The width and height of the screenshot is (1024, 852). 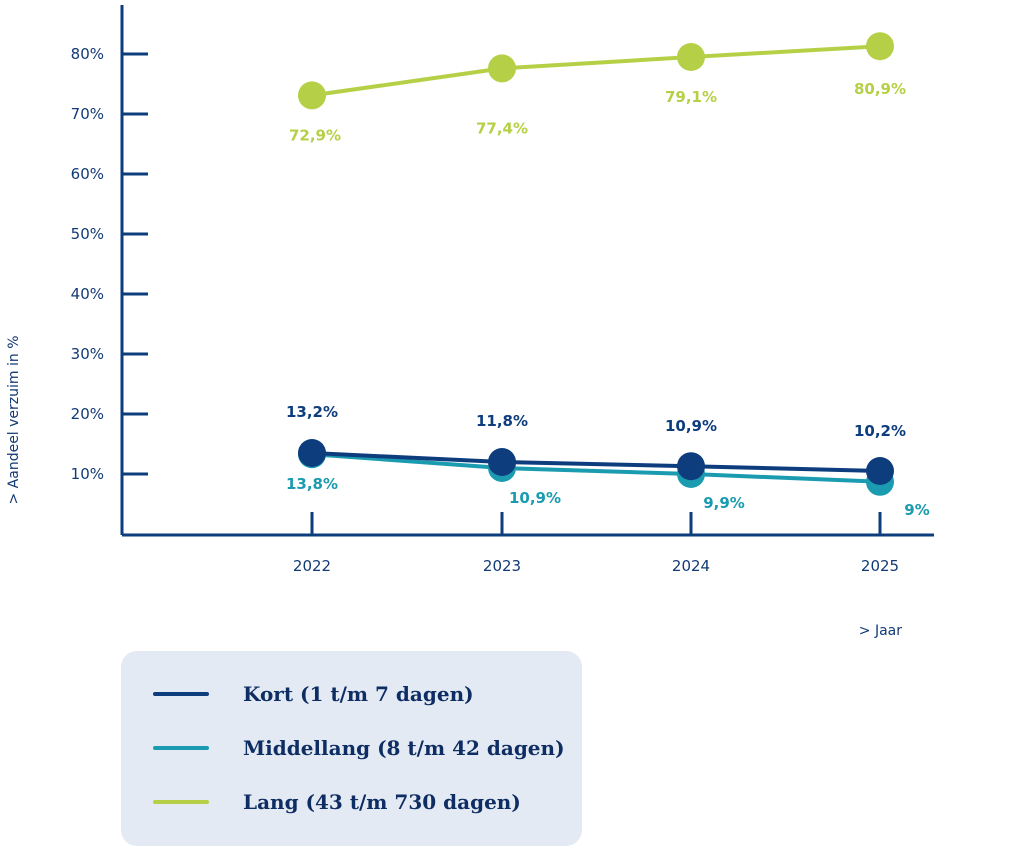 What do you see at coordinates (382, 802) in the screenshot?
I see `legend-label-lang: Lang (43 t/m 730 dagen)` at bounding box center [382, 802].